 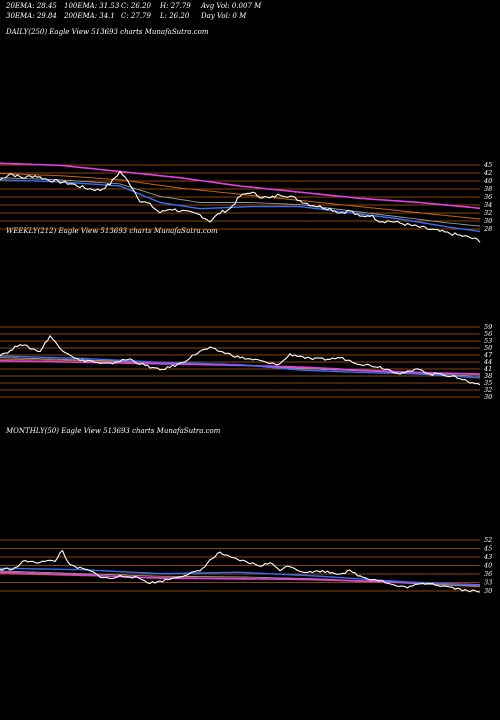 I want to click on ema-gray-line, so click(x=240, y=202).